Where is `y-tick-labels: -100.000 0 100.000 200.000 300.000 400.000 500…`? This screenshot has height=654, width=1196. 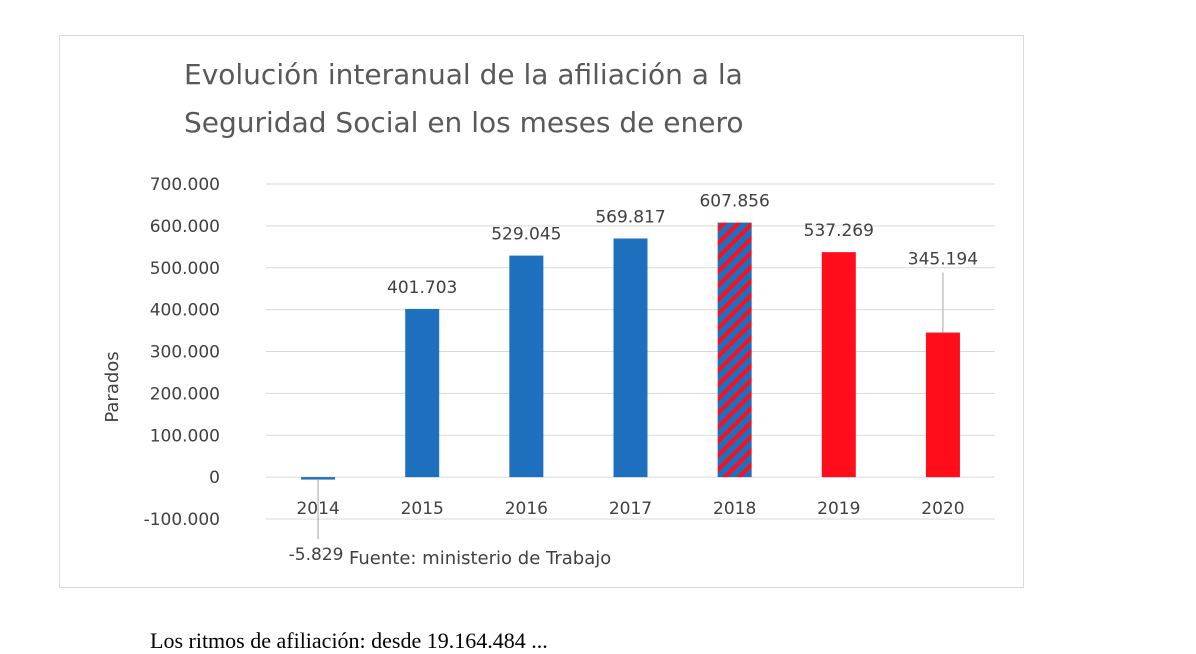 y-tick-labels: -100.000 0 100.000 200.000 300.000 400.000 500… is located at coordinates (182, 352).